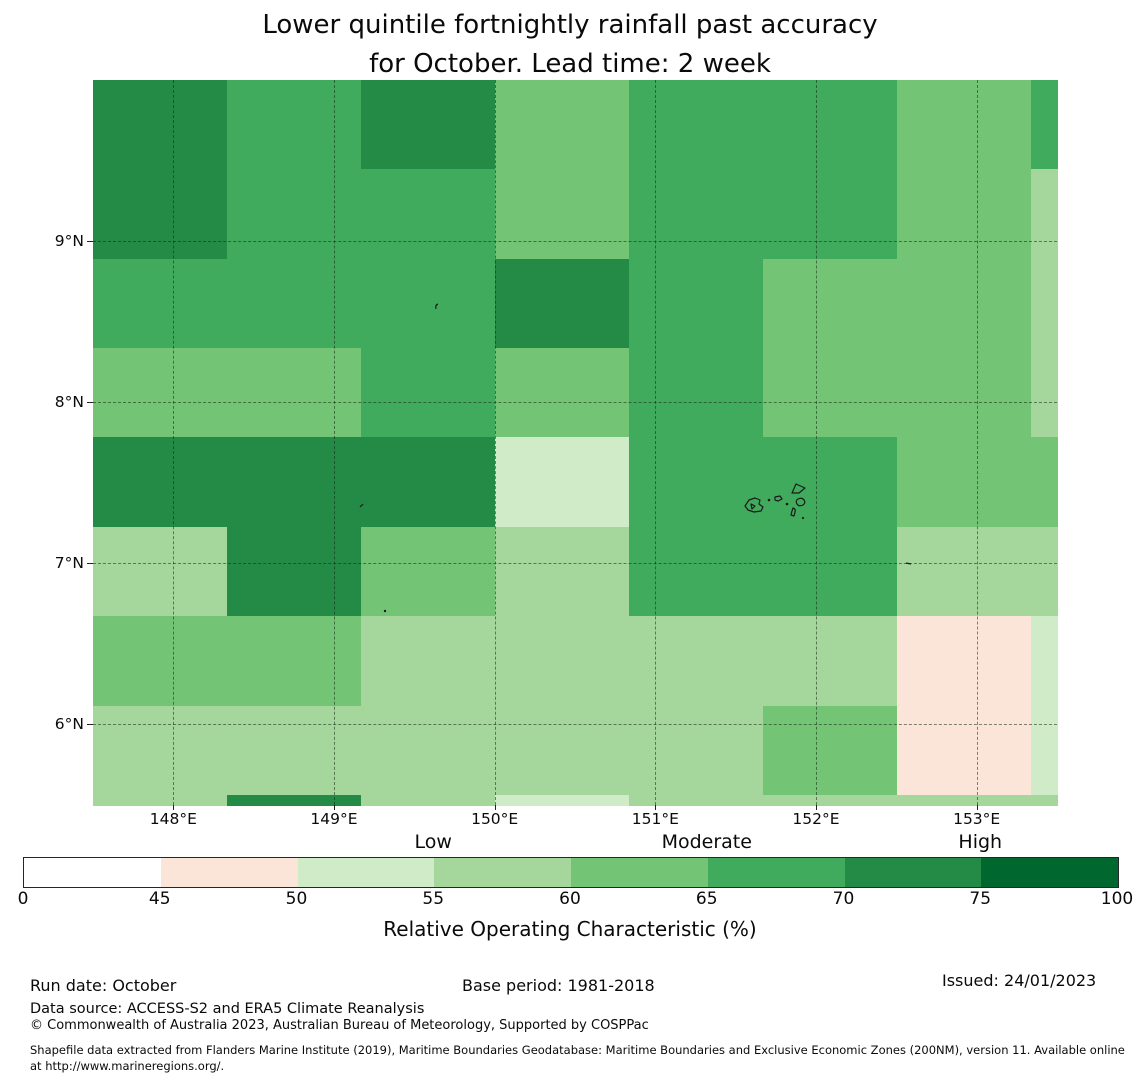  I want to click on y-tick-label: 7°N, so click(69, 563).